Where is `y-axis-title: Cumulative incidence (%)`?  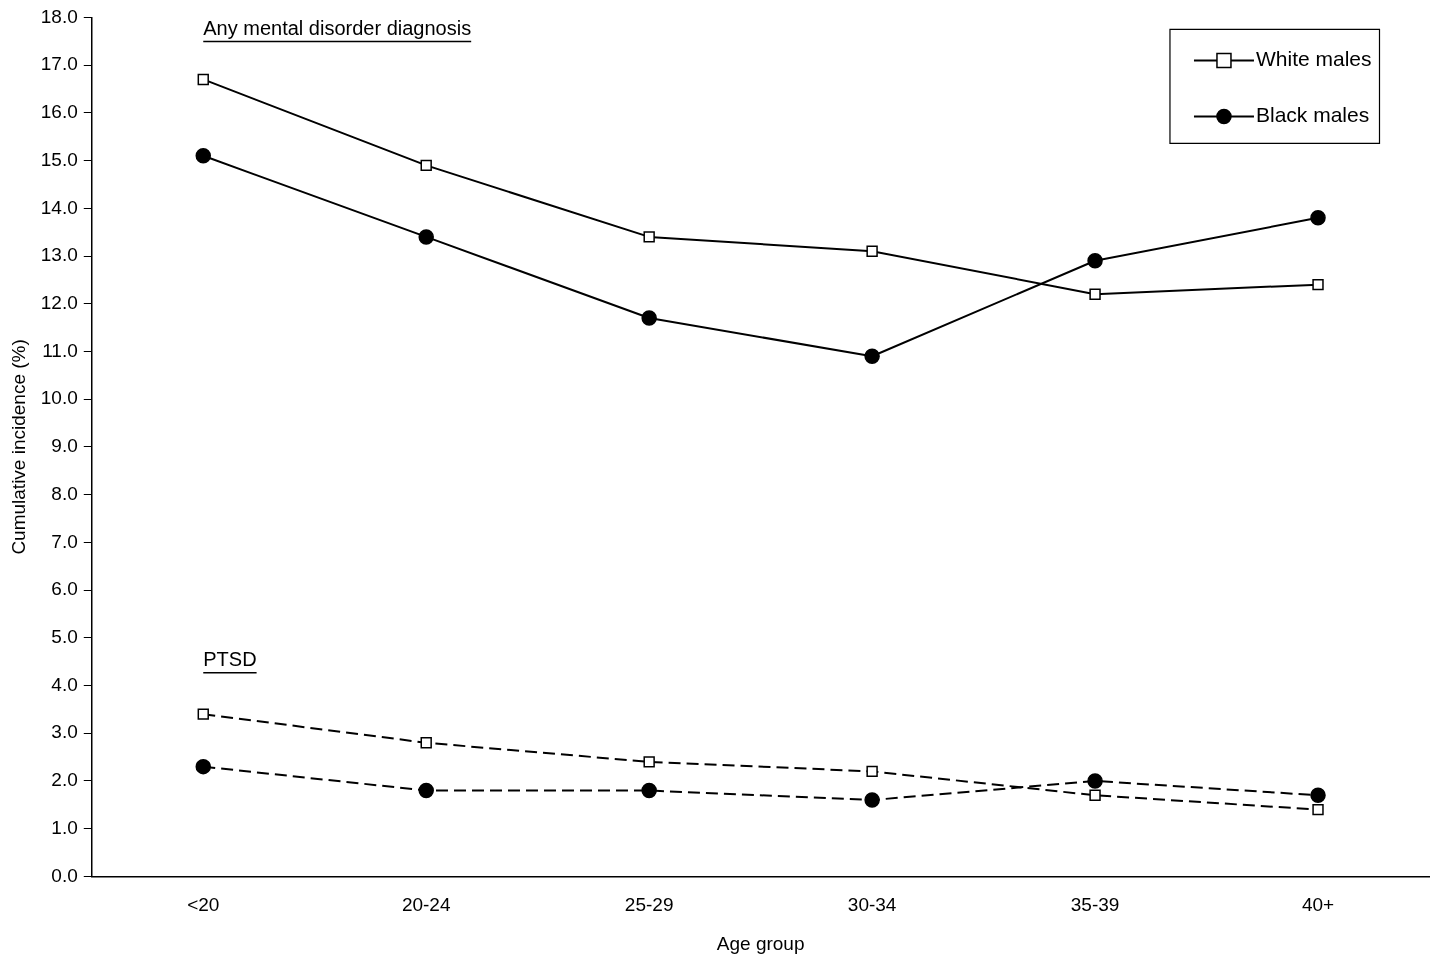
y-axis-title: Cumulative incidence (%) is located at coordinates (18, 447).